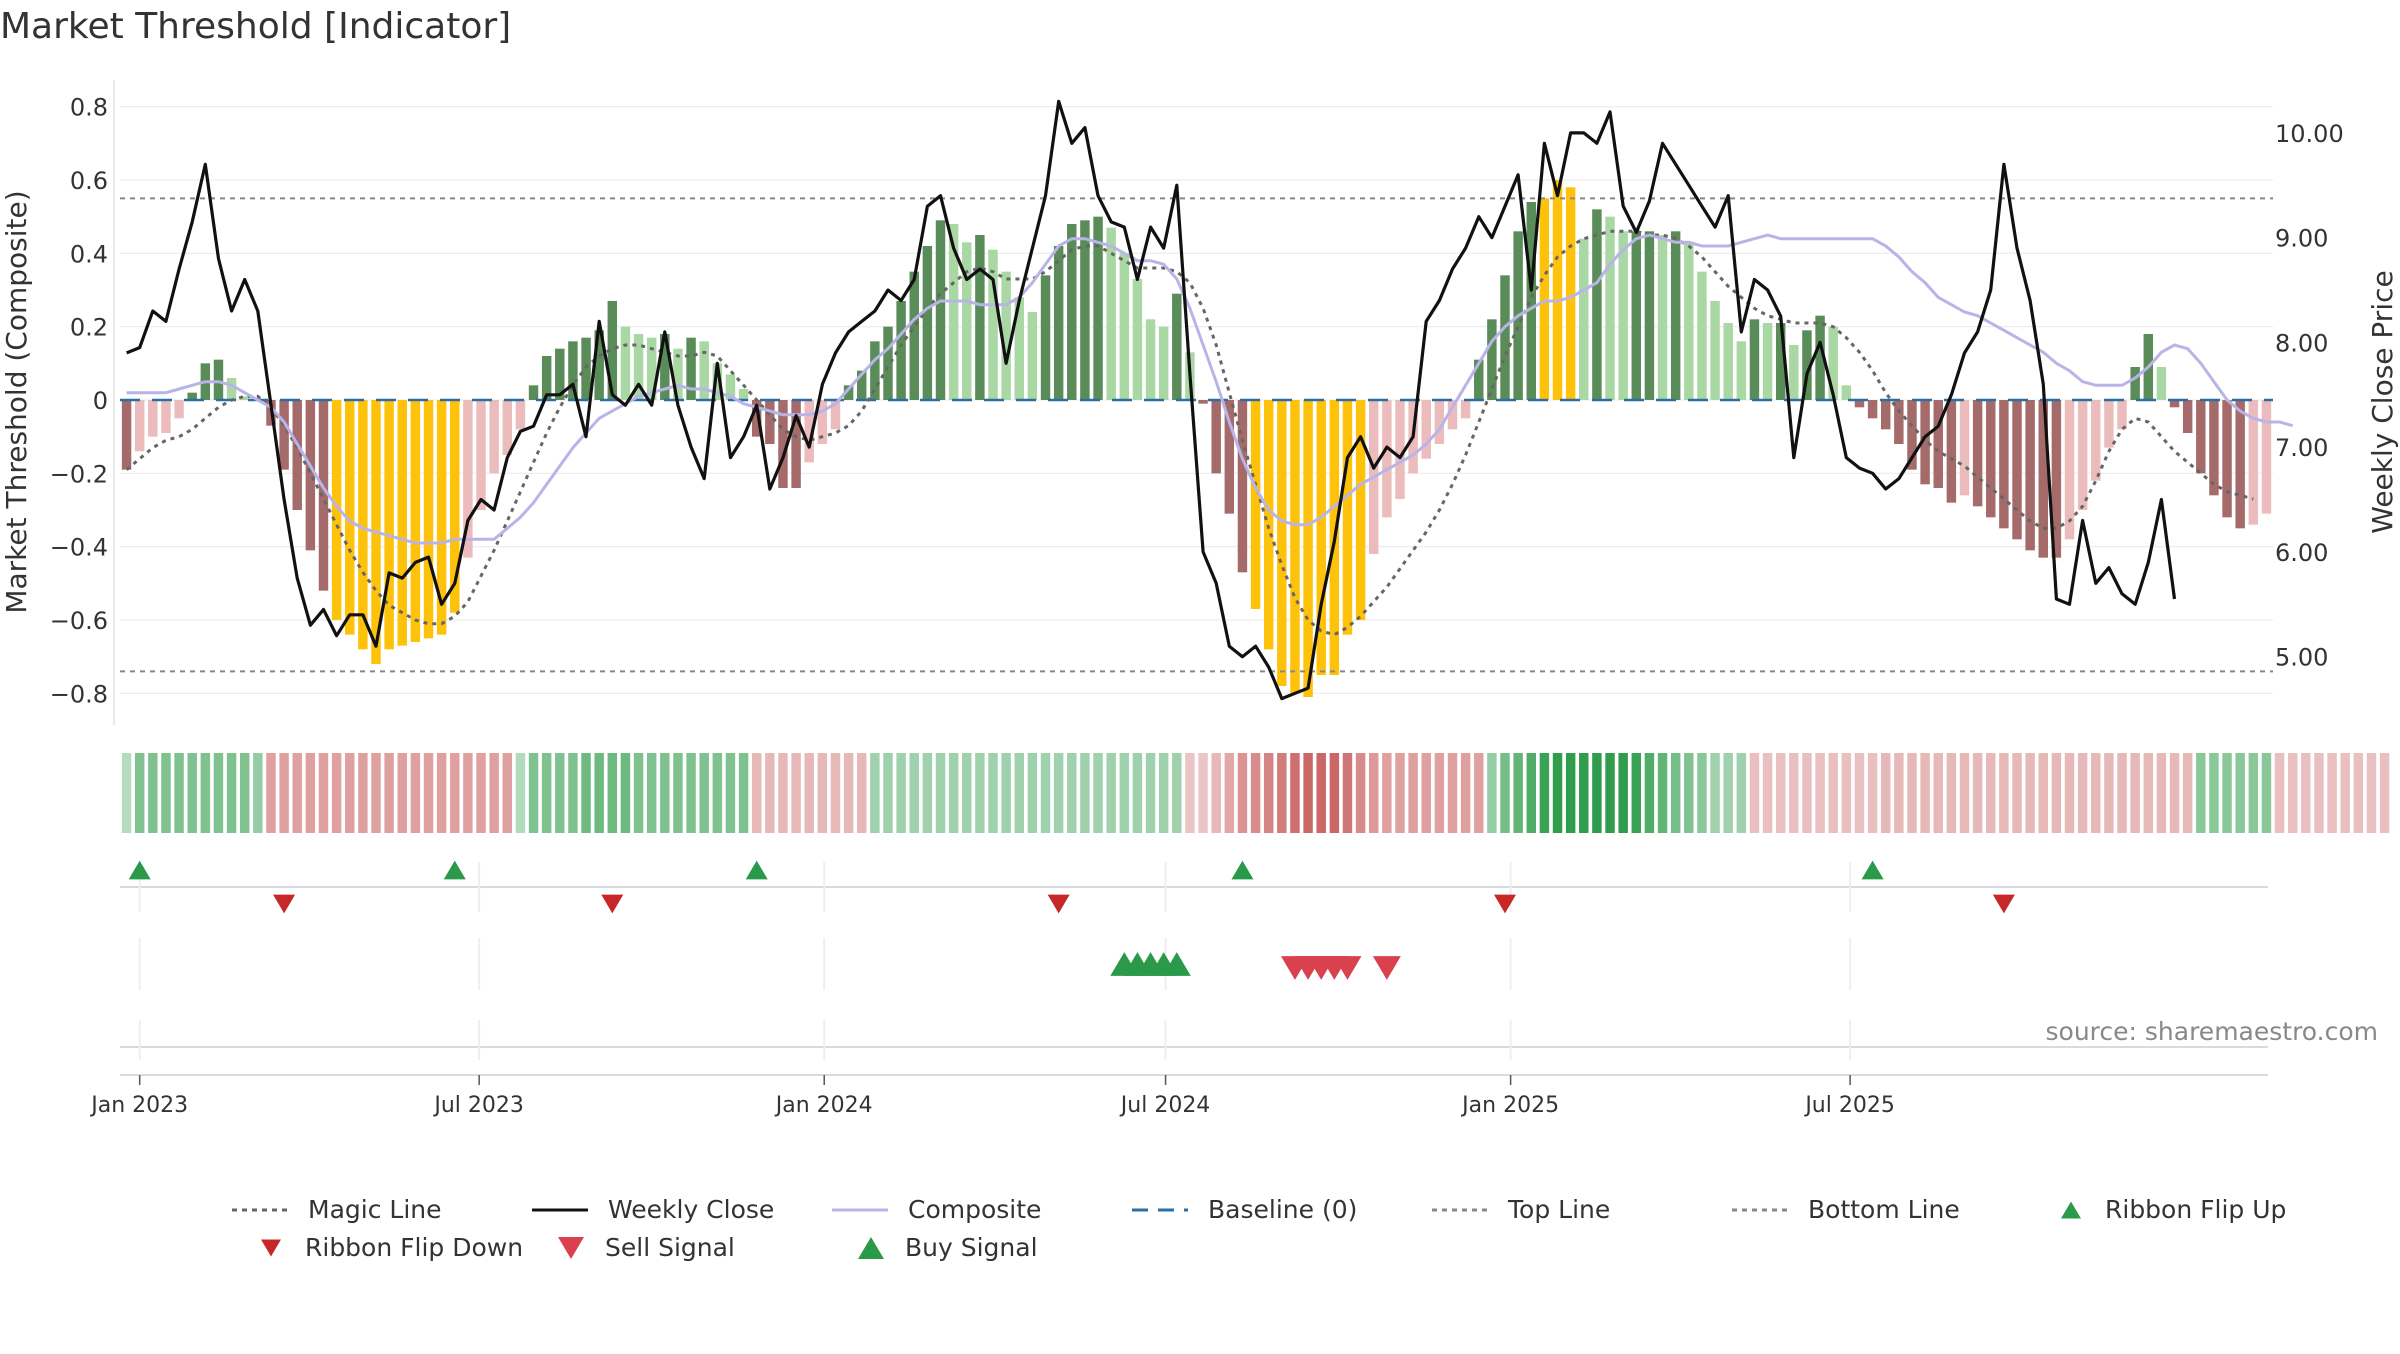 The image size is (2400, 1354). I want to click on legend-label: Buy Signal, so click(971, 1247).